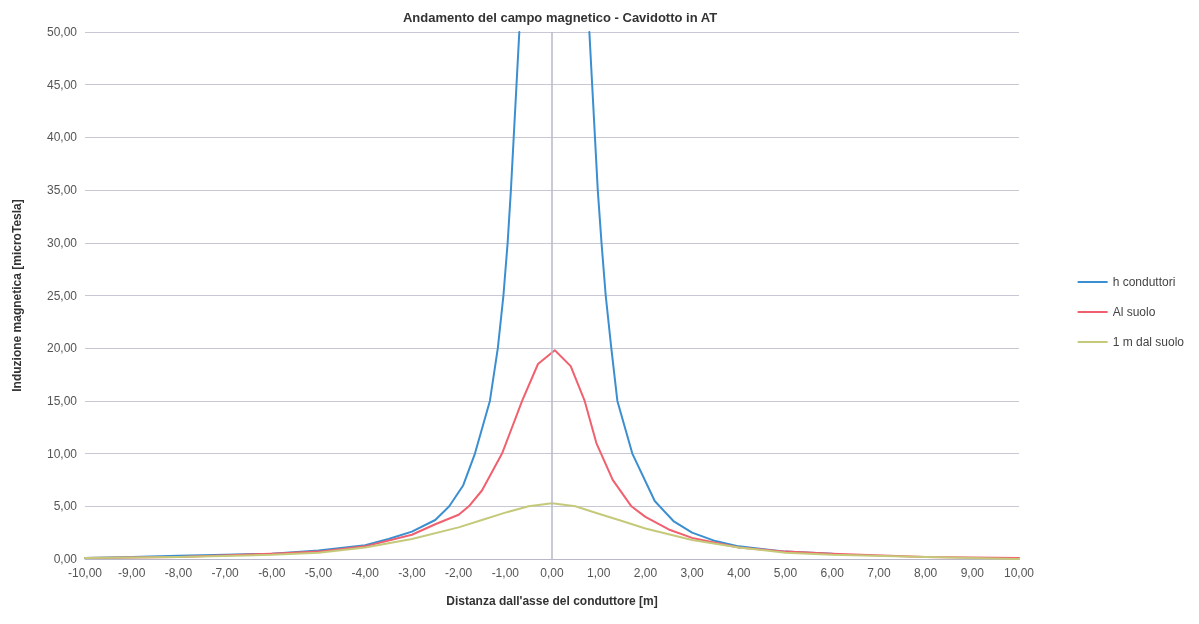 This screenshot has width=1199, height=624. What do you see at coordinates (739, 573) in the screenshot?
I see `x-tick-label: 4,00` at bounding box center [739, 573].